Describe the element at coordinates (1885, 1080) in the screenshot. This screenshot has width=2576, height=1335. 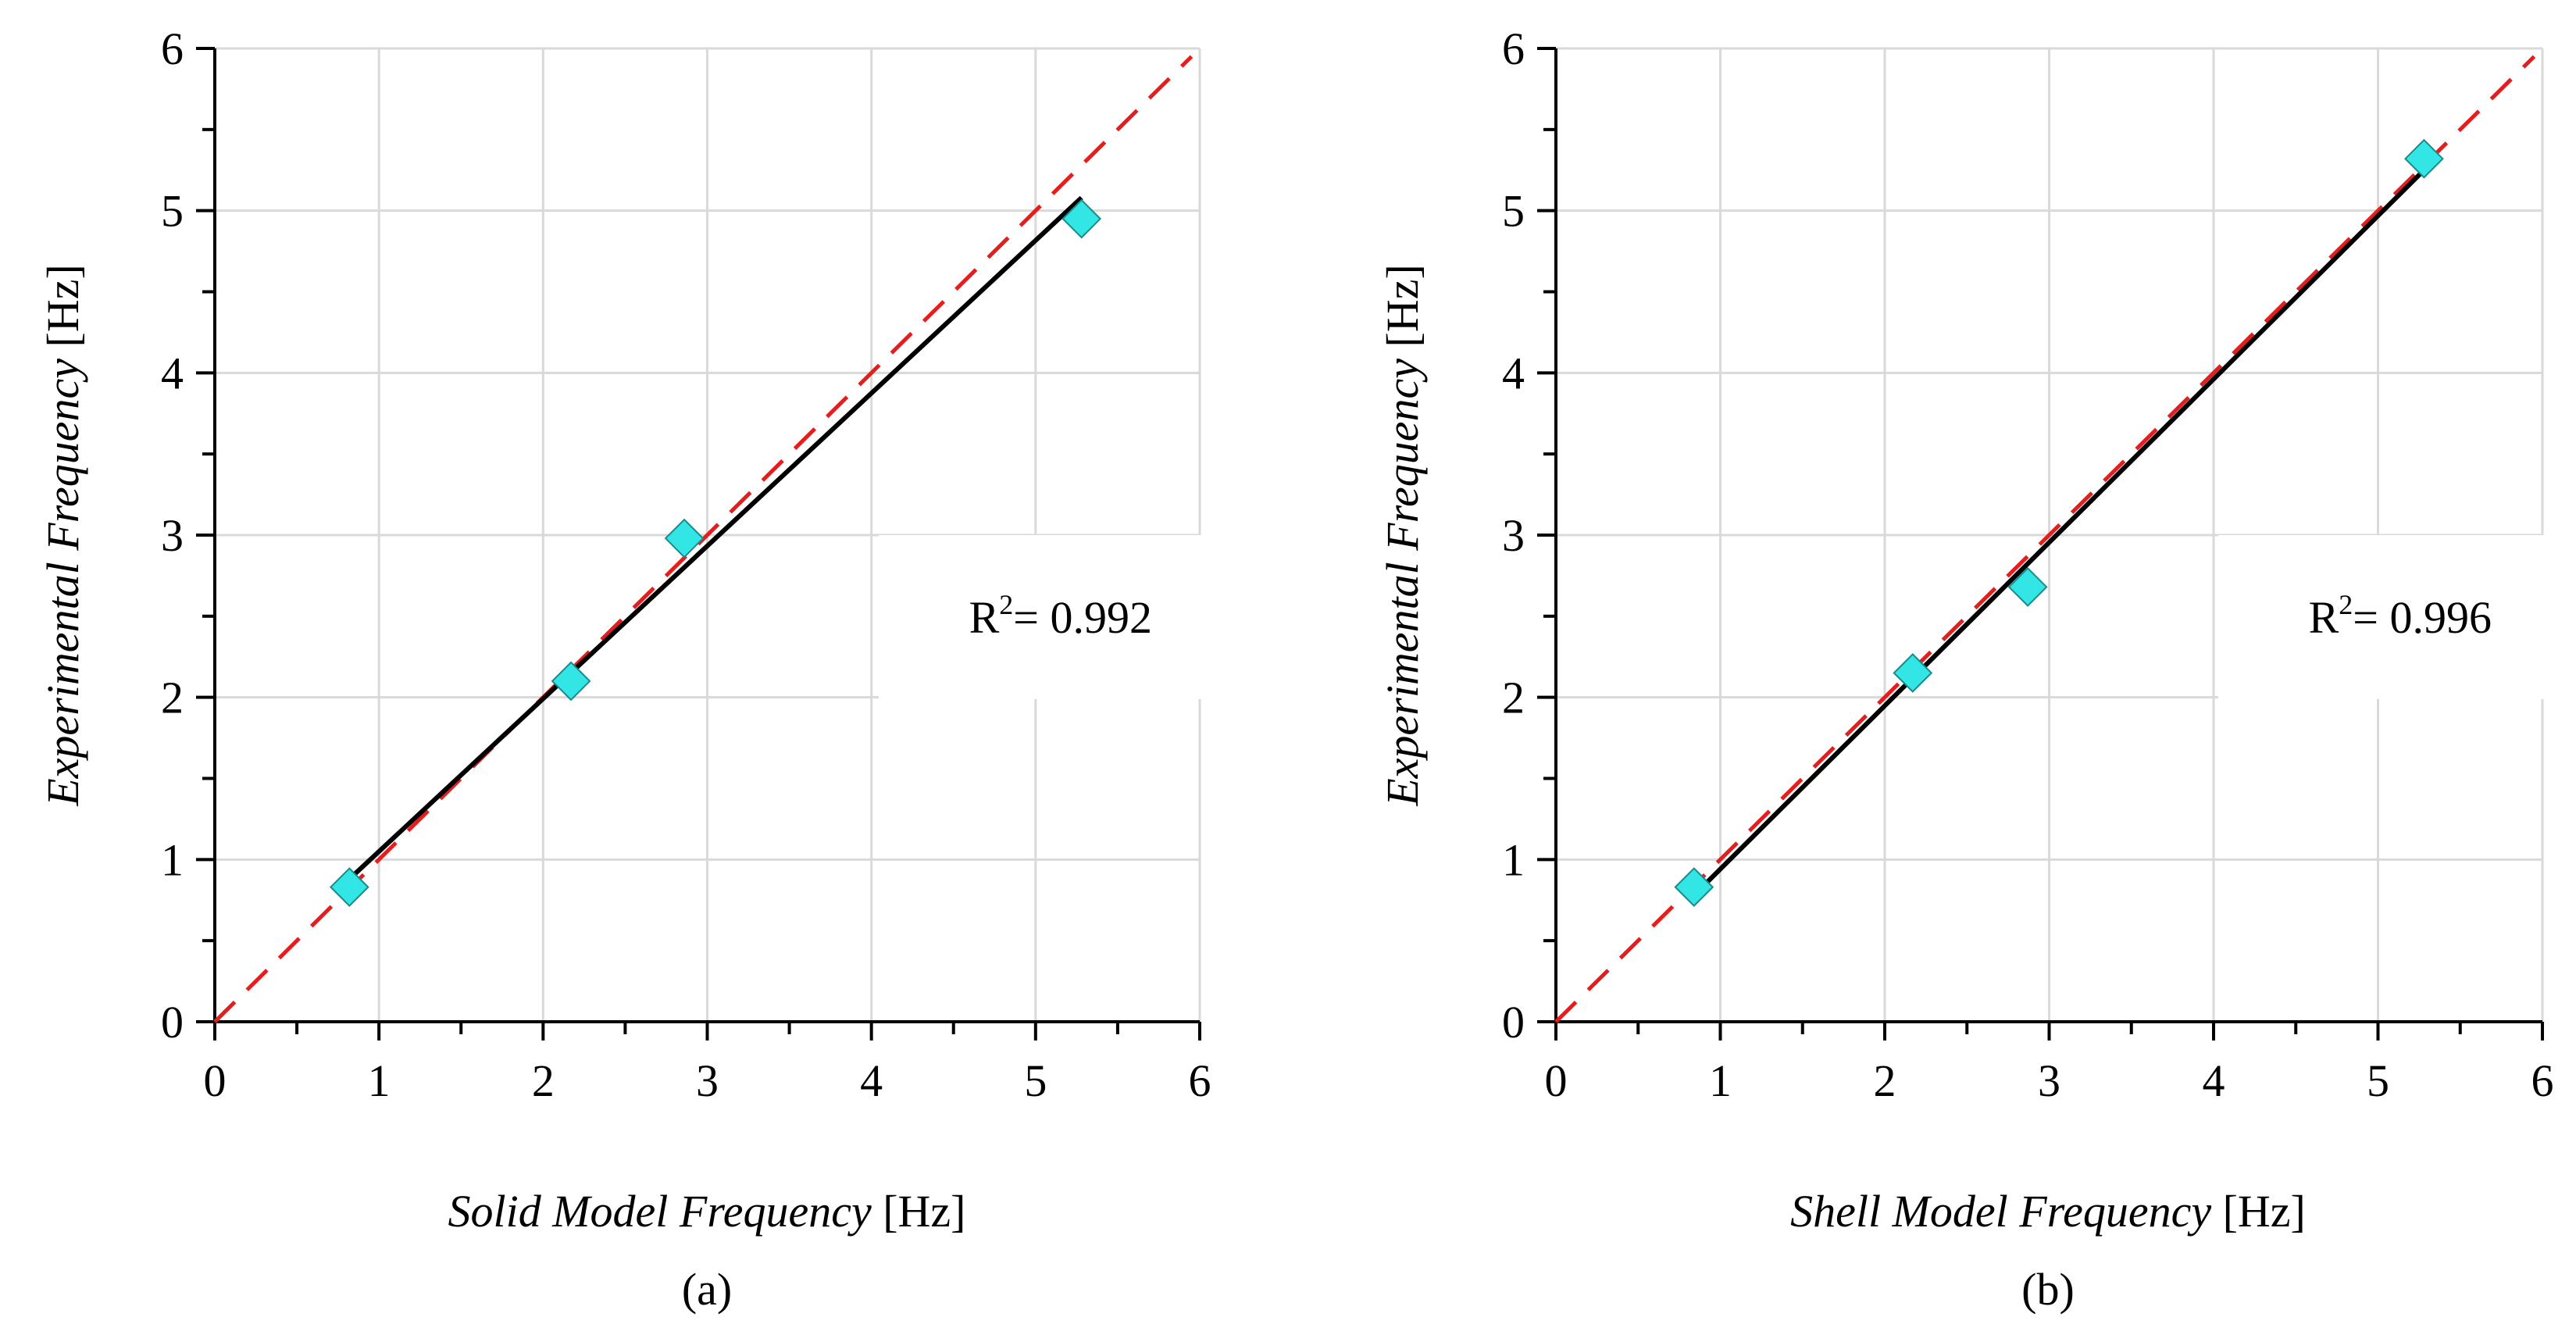
I see `panel-b-x-tick-label: 2` at that location.